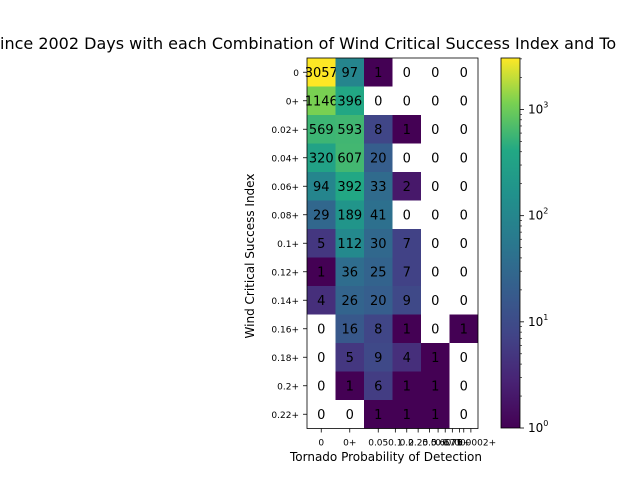  I want to click on cell-value-label: 607, so click(349, 158).